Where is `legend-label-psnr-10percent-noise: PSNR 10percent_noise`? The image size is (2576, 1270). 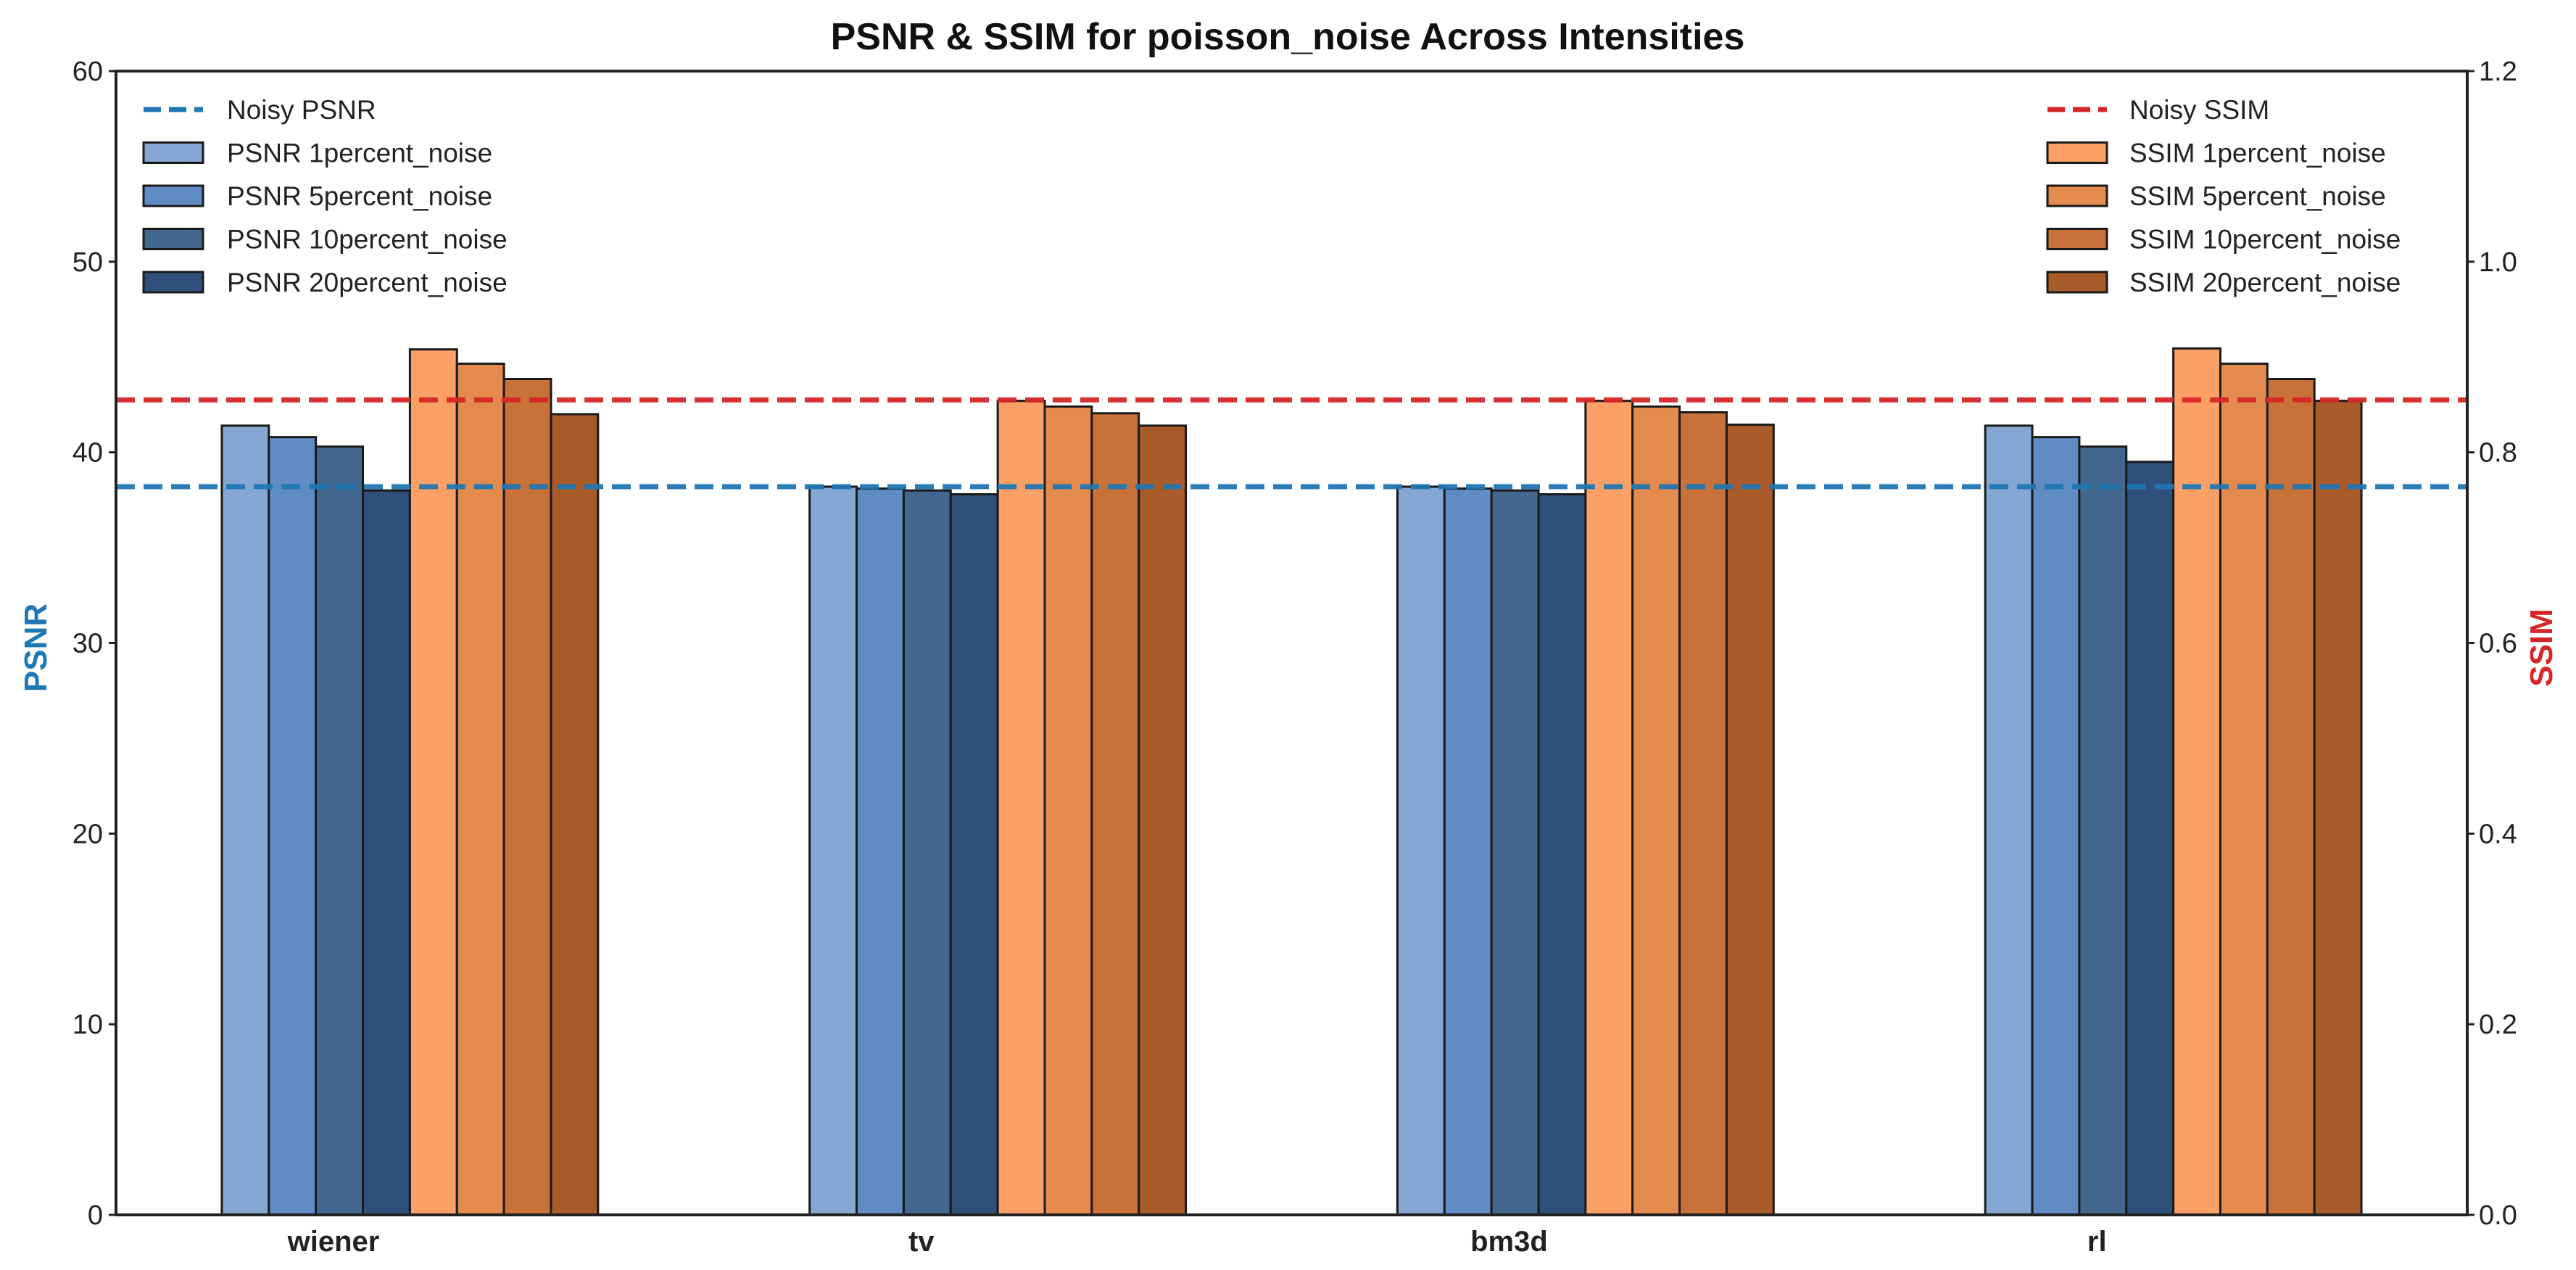
legend-label-psnr-10percent-noise: PSNR 10percent_noise is located at coordinates (367, 240).